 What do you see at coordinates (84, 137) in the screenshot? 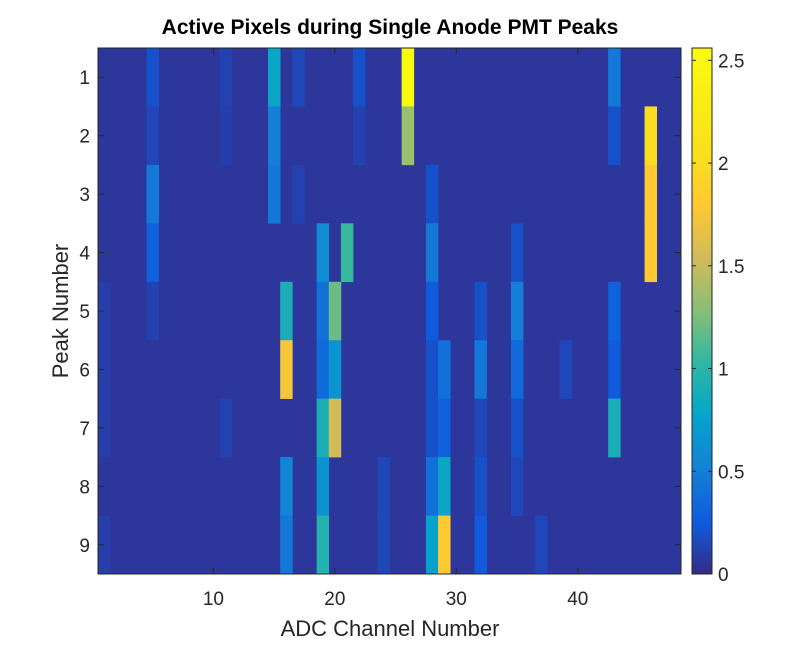
I see `y-tick-label: 2` at bounding box center [84, 137].